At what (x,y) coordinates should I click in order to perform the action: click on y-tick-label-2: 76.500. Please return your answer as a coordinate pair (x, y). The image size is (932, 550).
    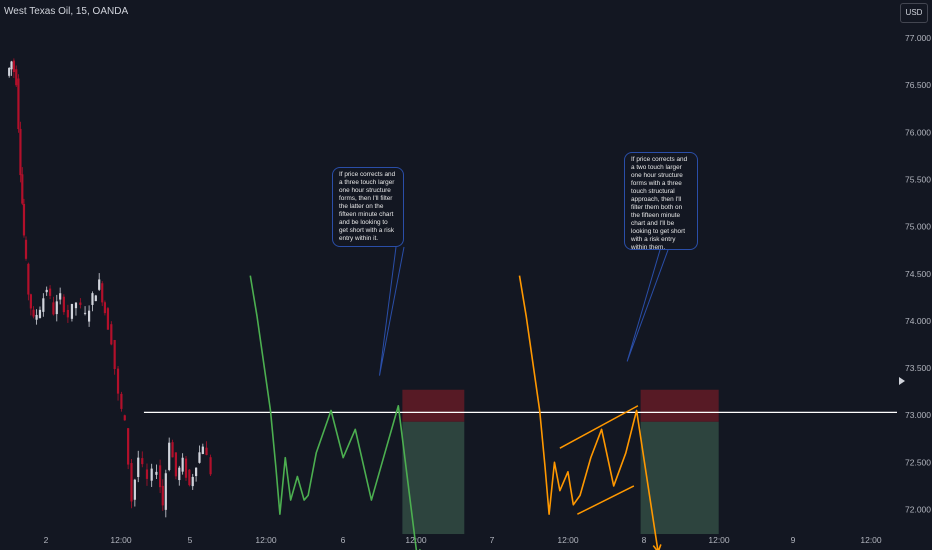
    Looking at the image, I should click on (918, 85).